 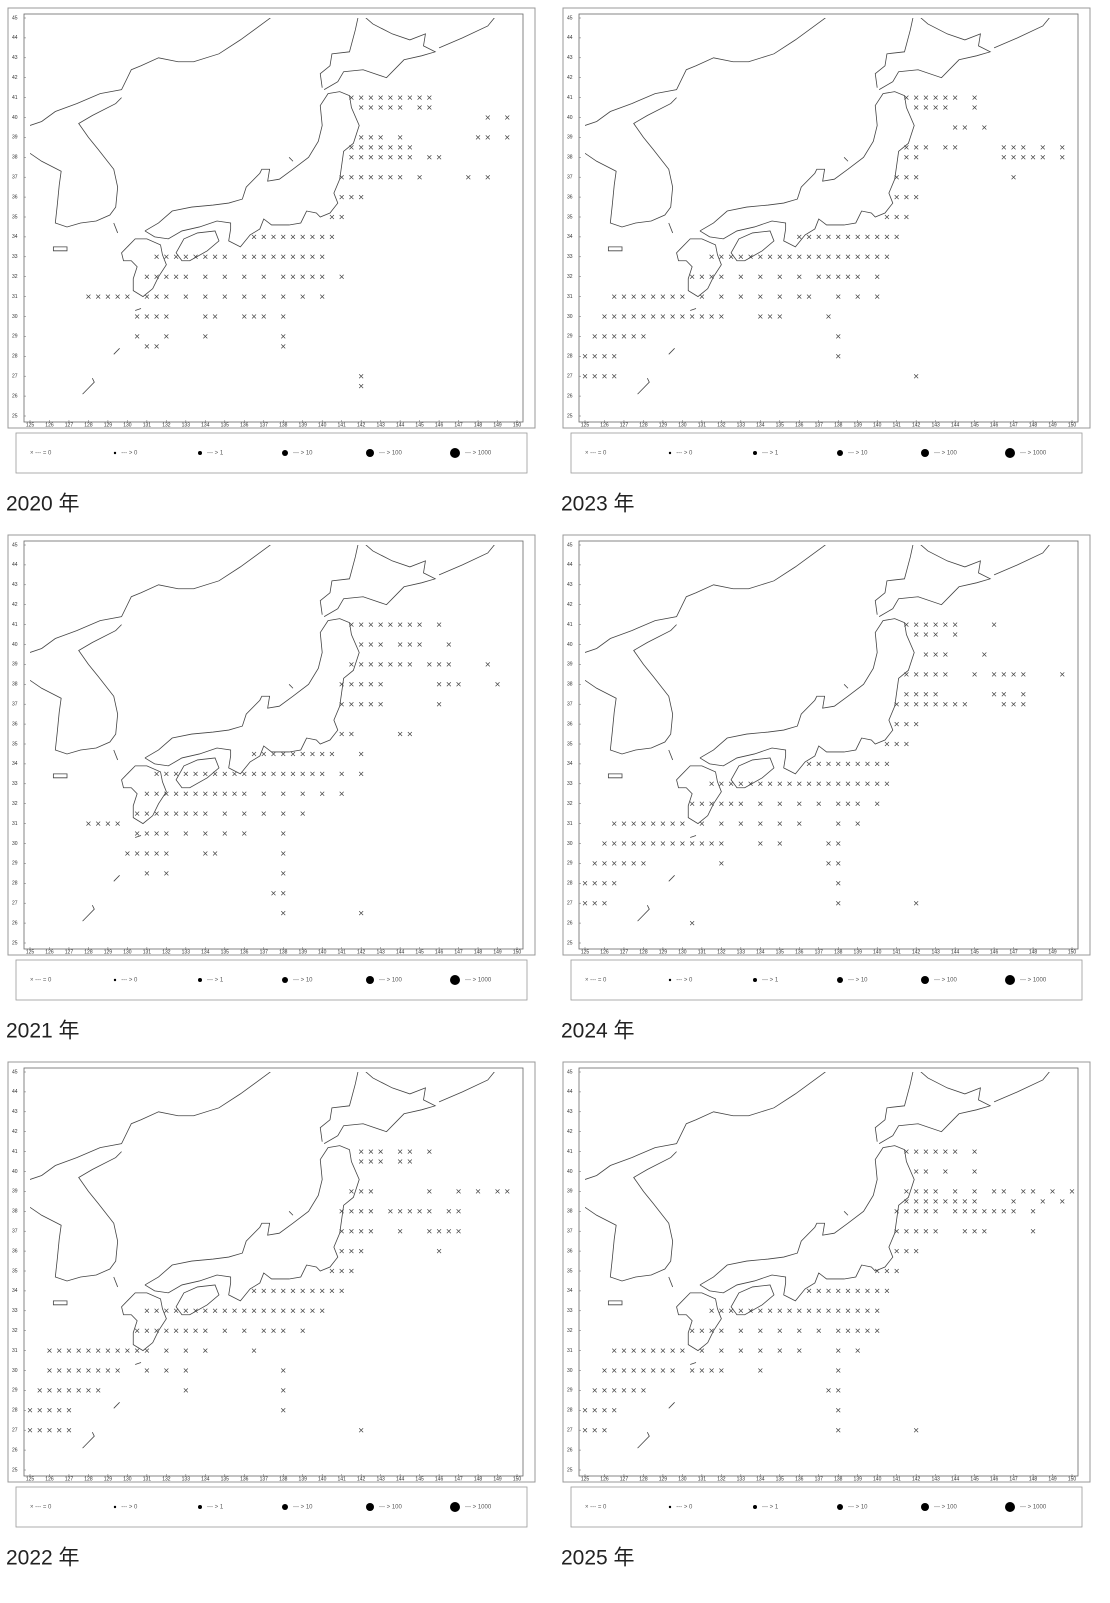 What do you see at coordinates (946, 981) in the screenshot?
I see `legend-label: --- > 100` at bounding box center [946, 981].